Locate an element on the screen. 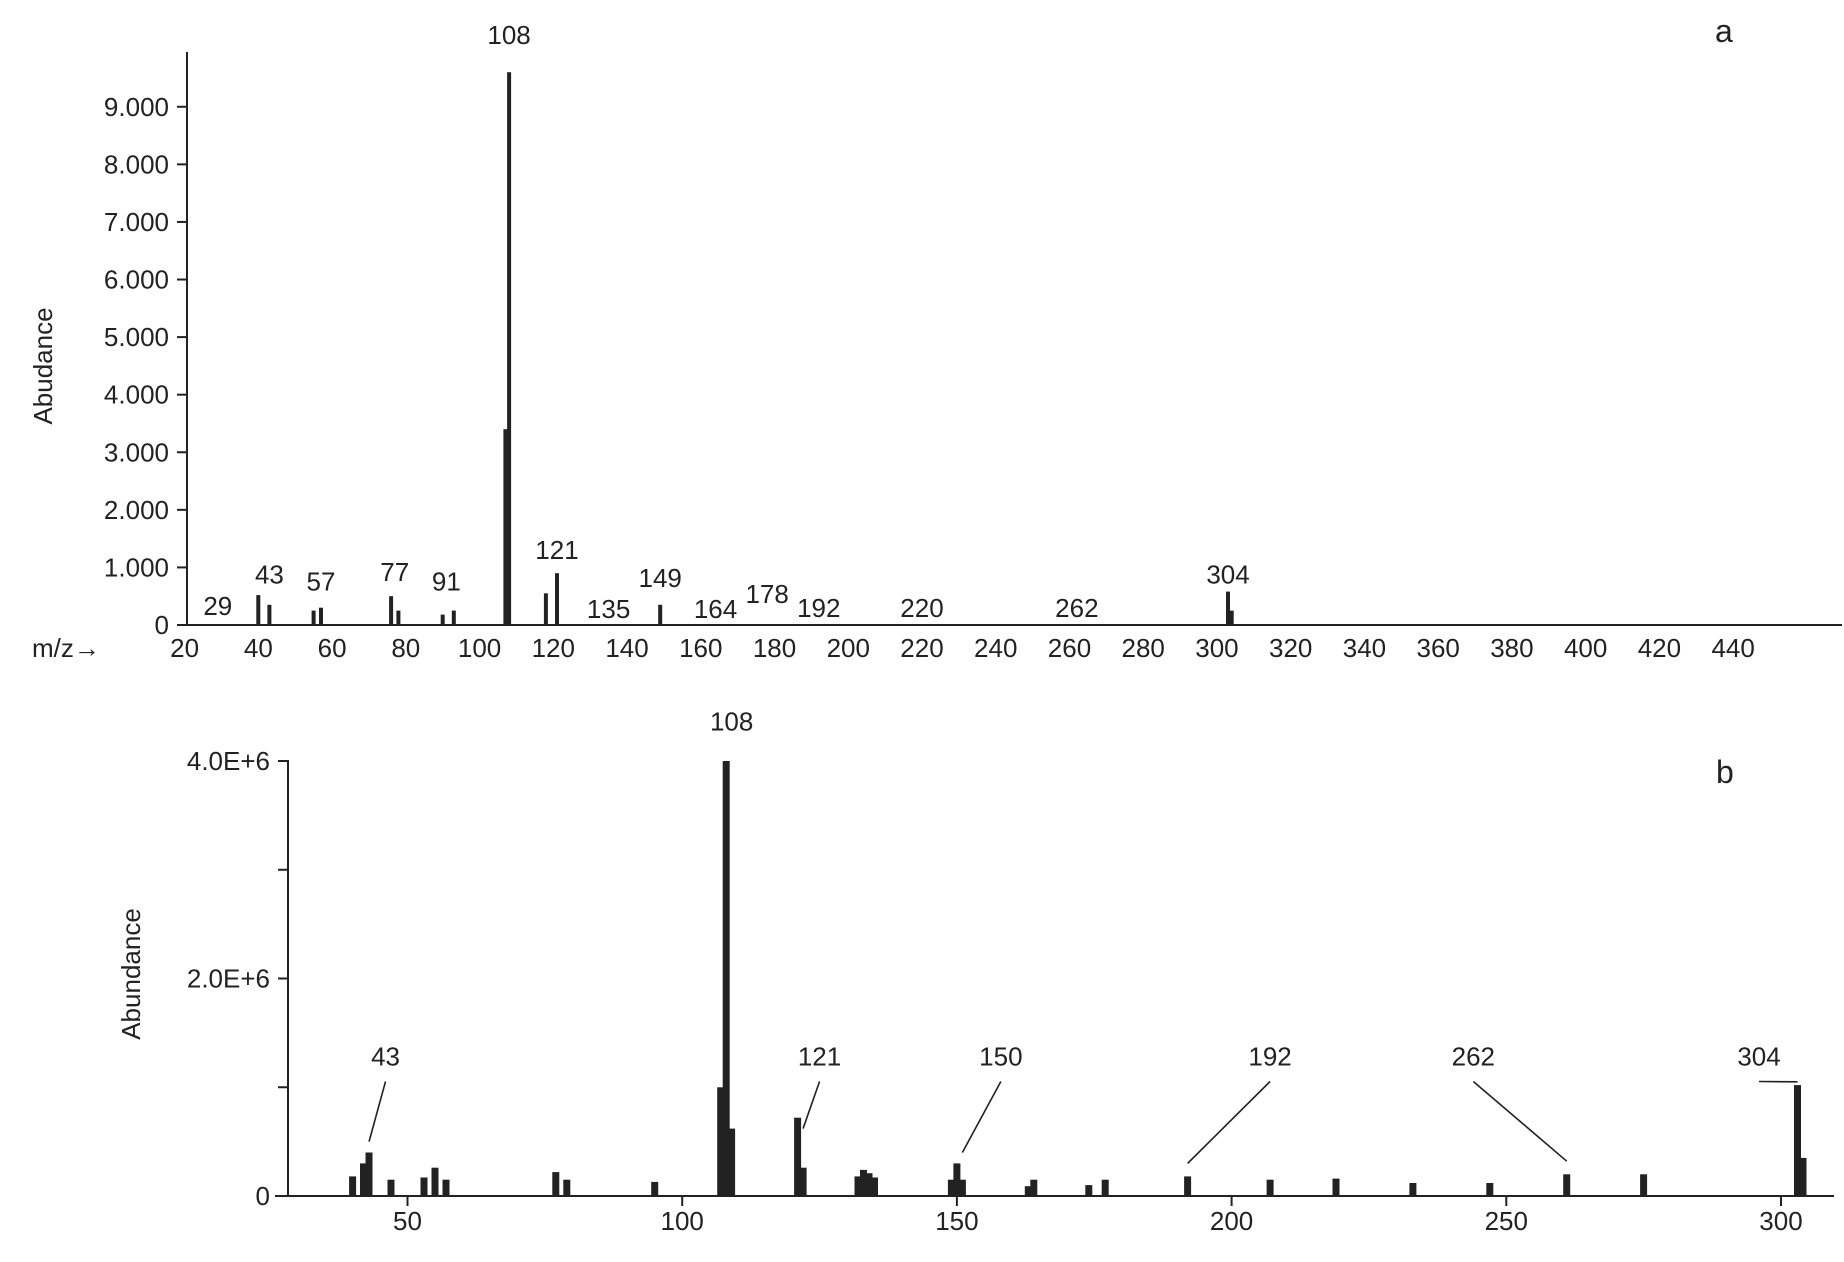 The image size is (1844, 1262). x-tick-label: 250 is located at coordinates (1506, 1221).